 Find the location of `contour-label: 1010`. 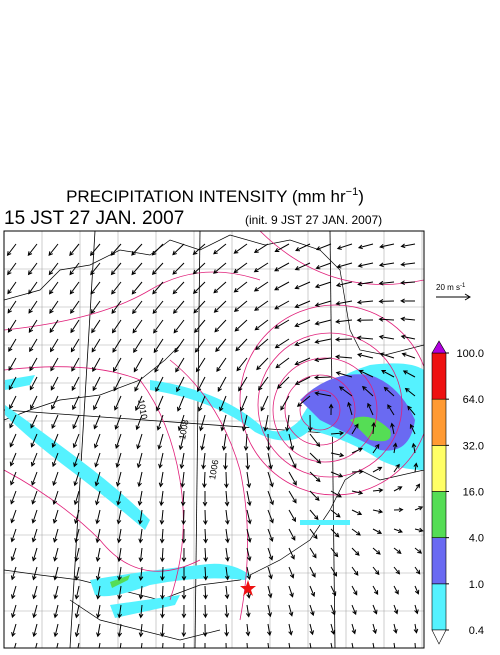

contour-label: 1010 is located at coordinates (142, 409).